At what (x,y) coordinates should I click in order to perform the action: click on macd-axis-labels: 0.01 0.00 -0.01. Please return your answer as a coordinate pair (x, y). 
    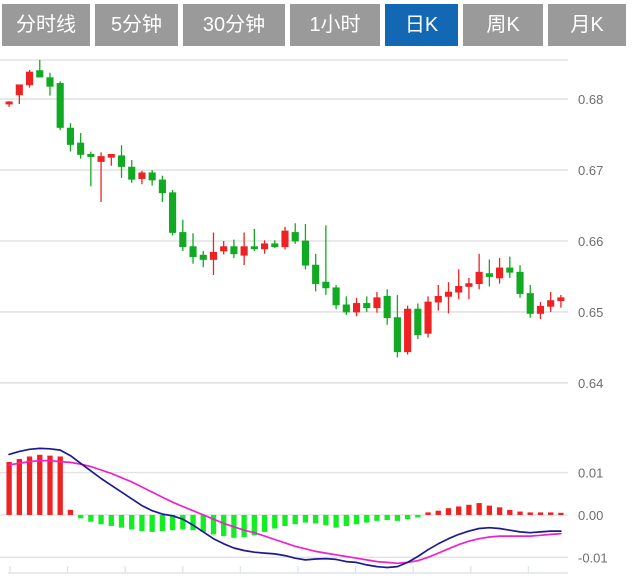
    Looking at the image, I should click on (593, 516).